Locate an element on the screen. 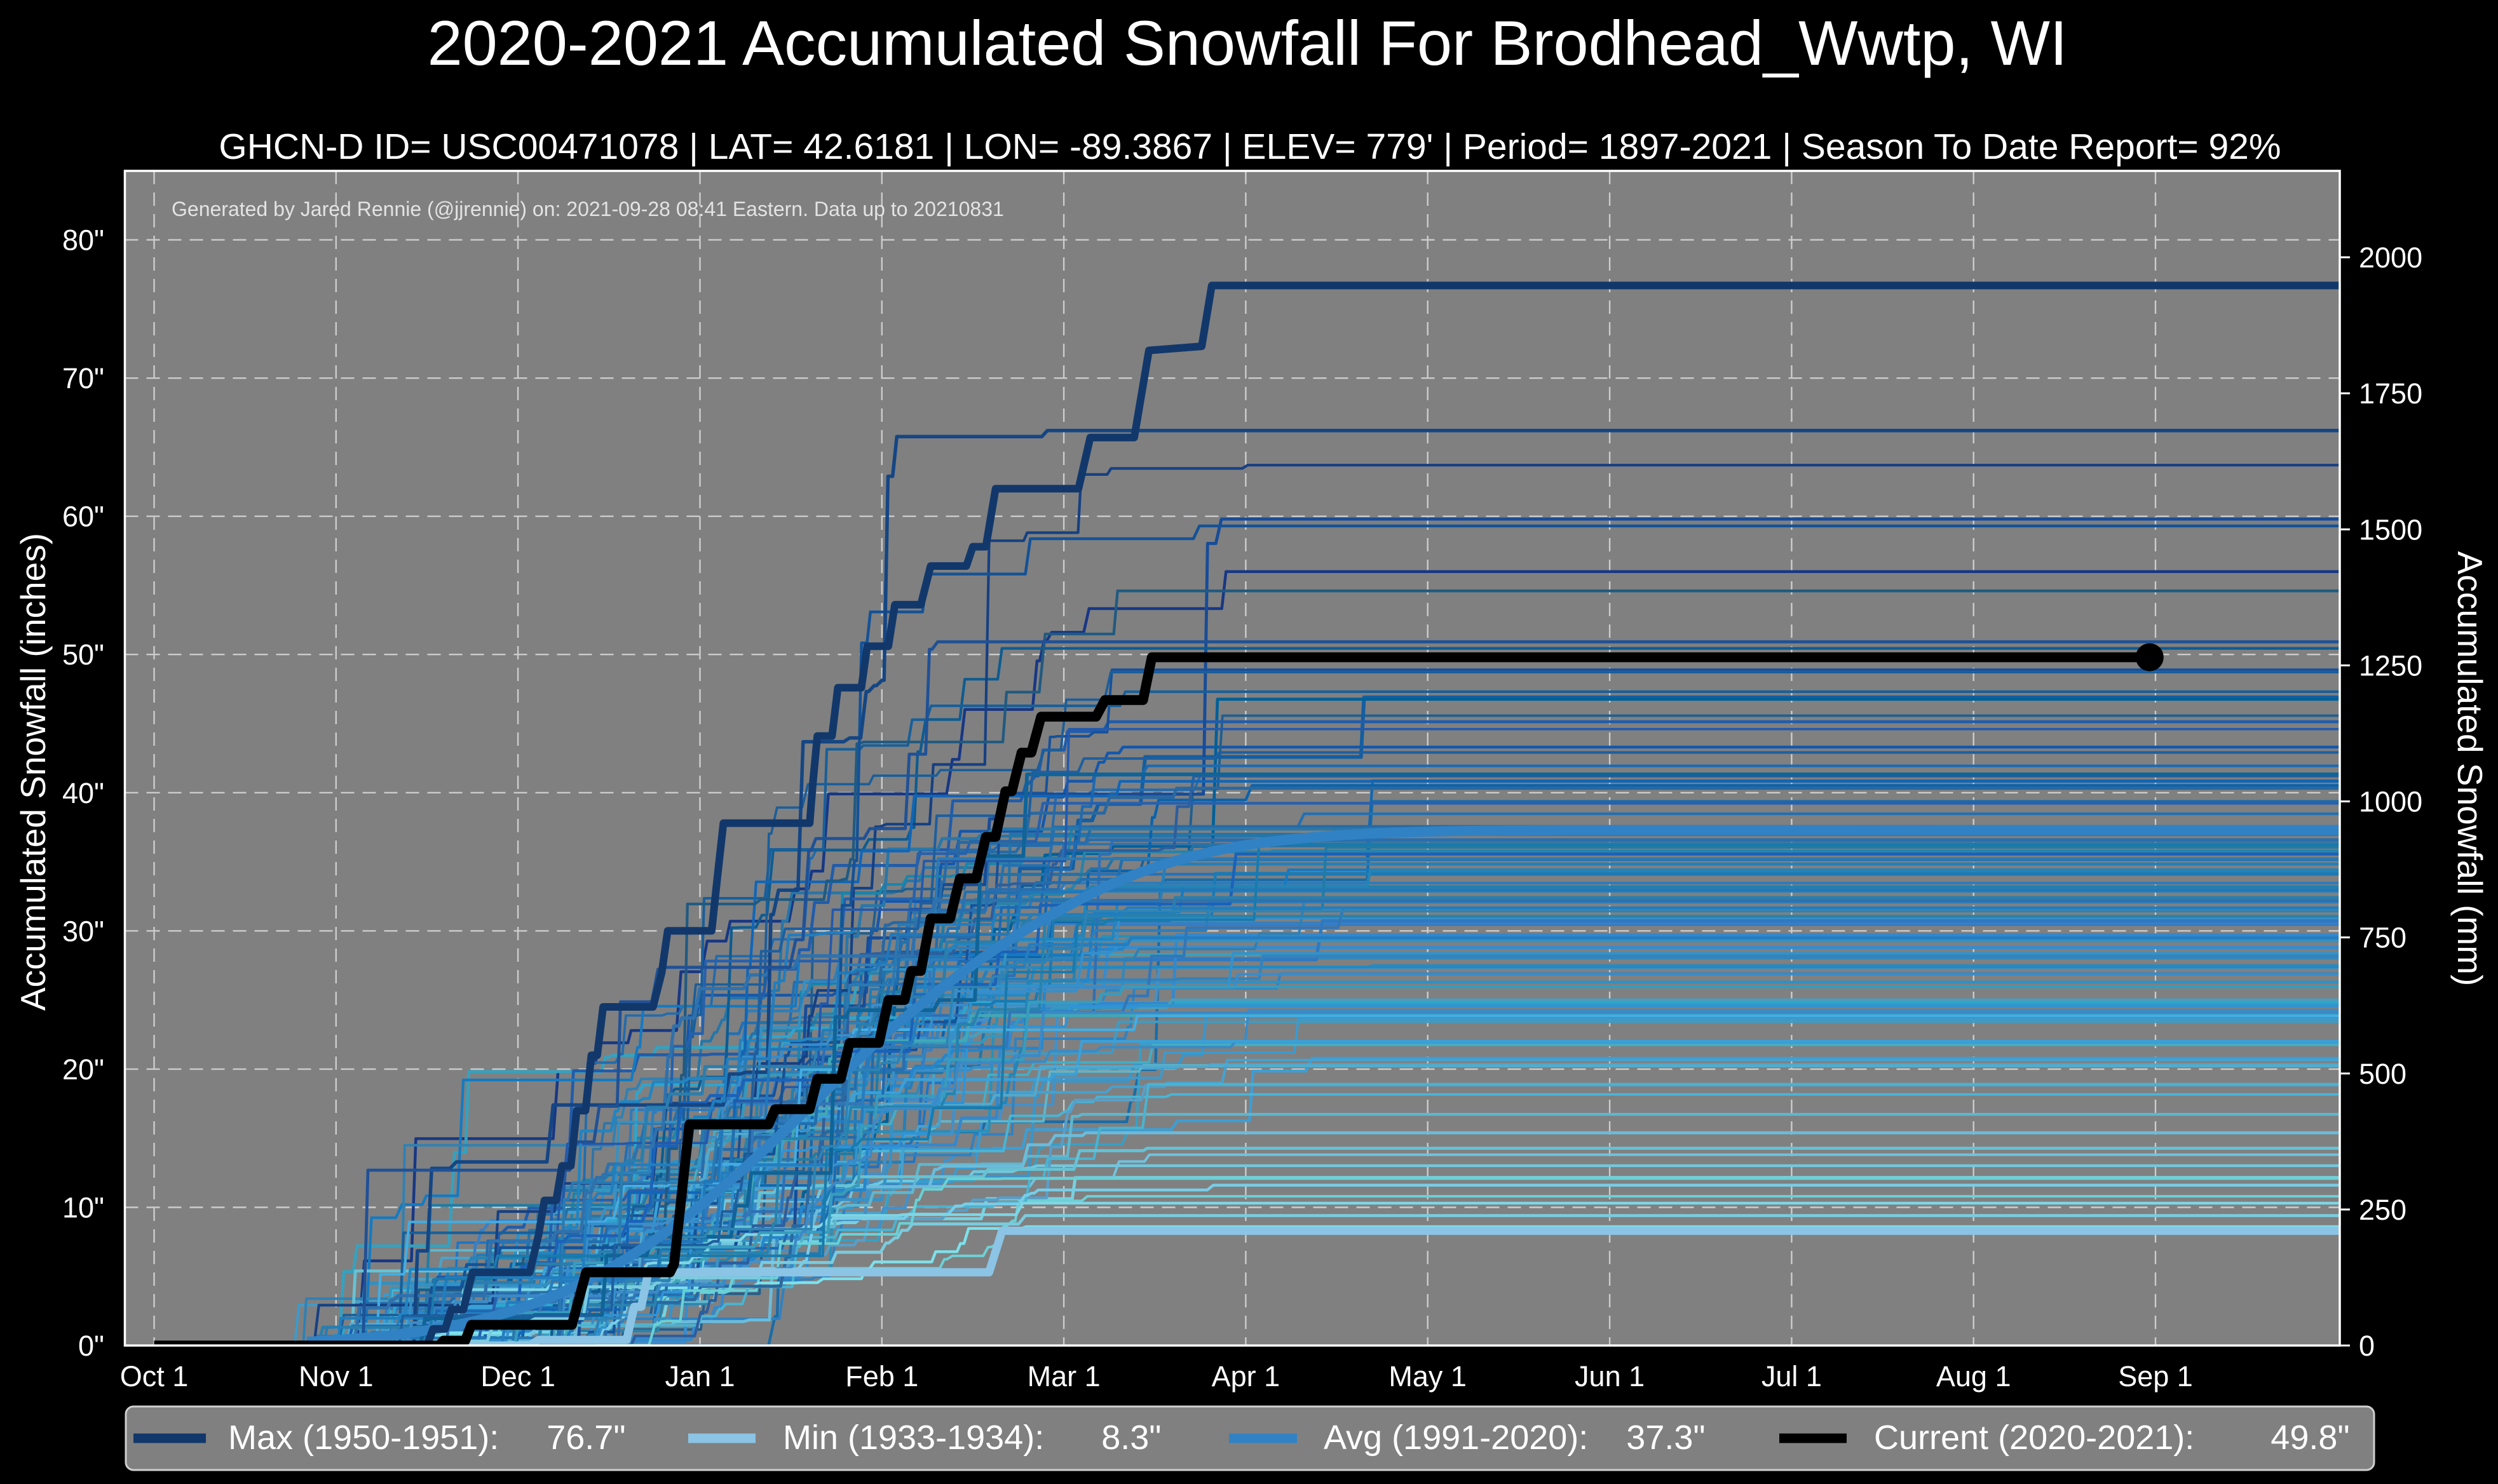 Image resolution: width=2498 pixels, height=1484 pixels. svg-text: Apr 1 is located at coordinates (1246, 1376).